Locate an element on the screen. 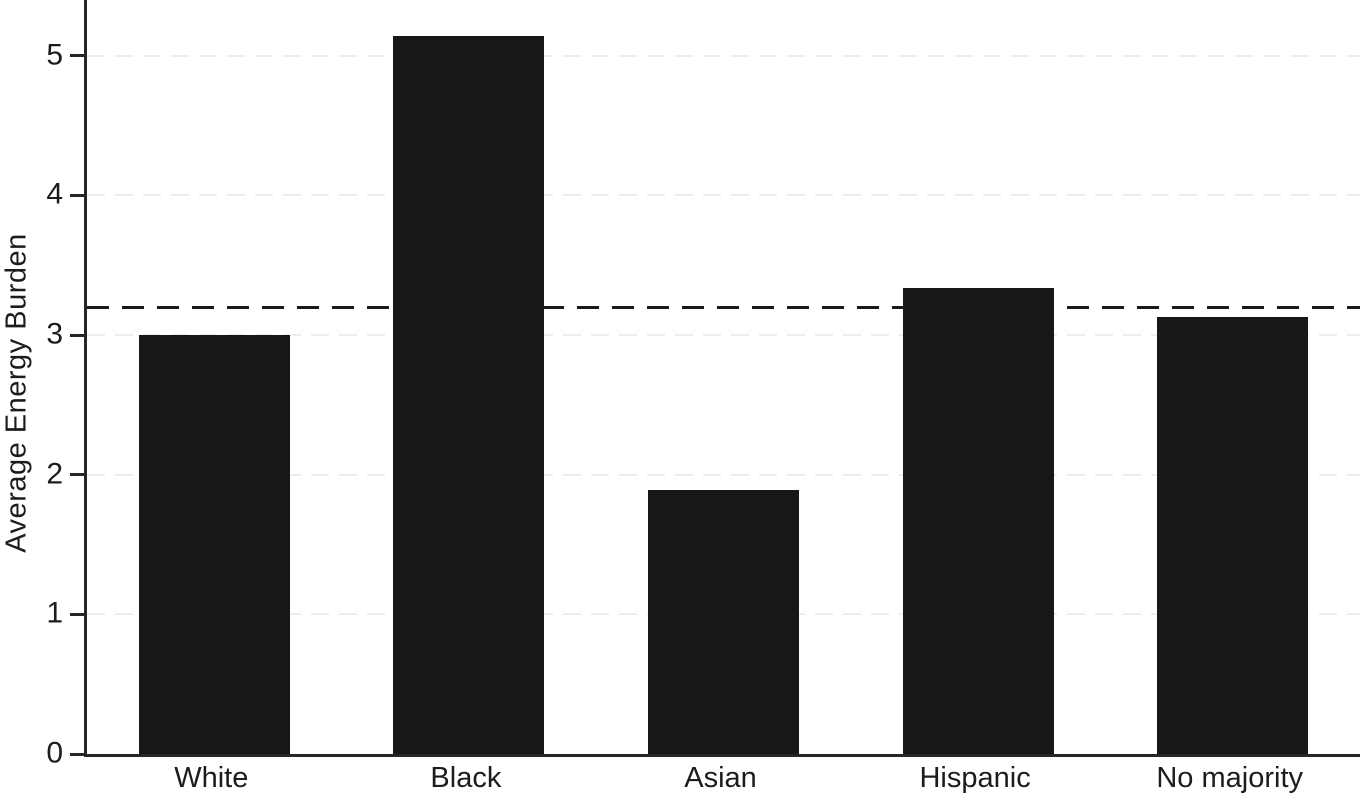 Image resolution: width=1360 pixels, height=800 pixels. x-label-hispanic: Hispanic is located at coordinates (975, 778).